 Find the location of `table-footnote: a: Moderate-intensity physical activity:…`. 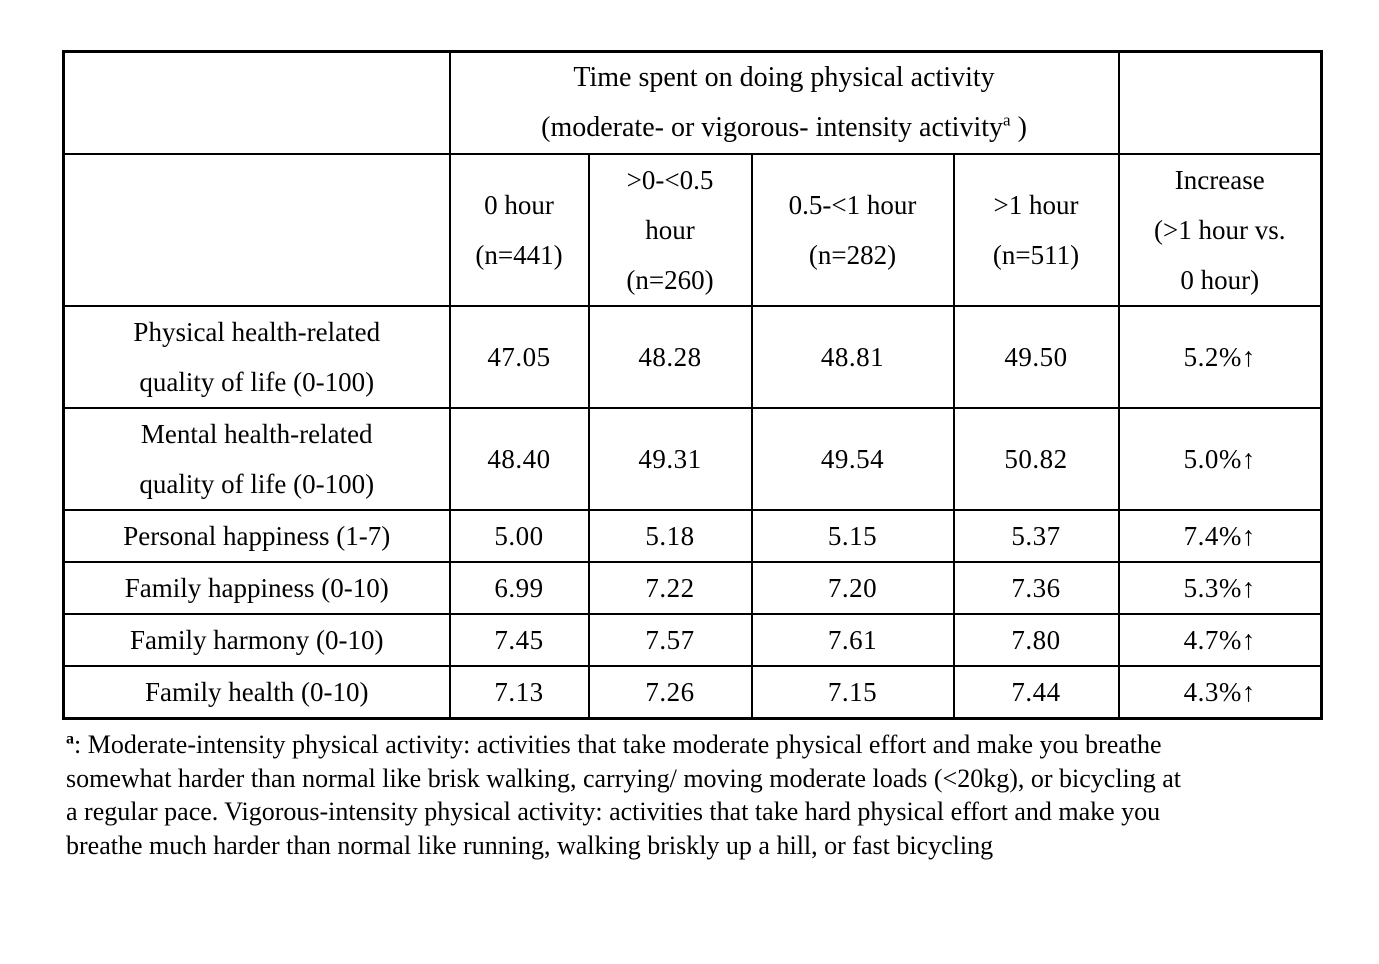

table-footnote: a: Moderate-intensity physical activity:… is located at coordinates (711, 795).